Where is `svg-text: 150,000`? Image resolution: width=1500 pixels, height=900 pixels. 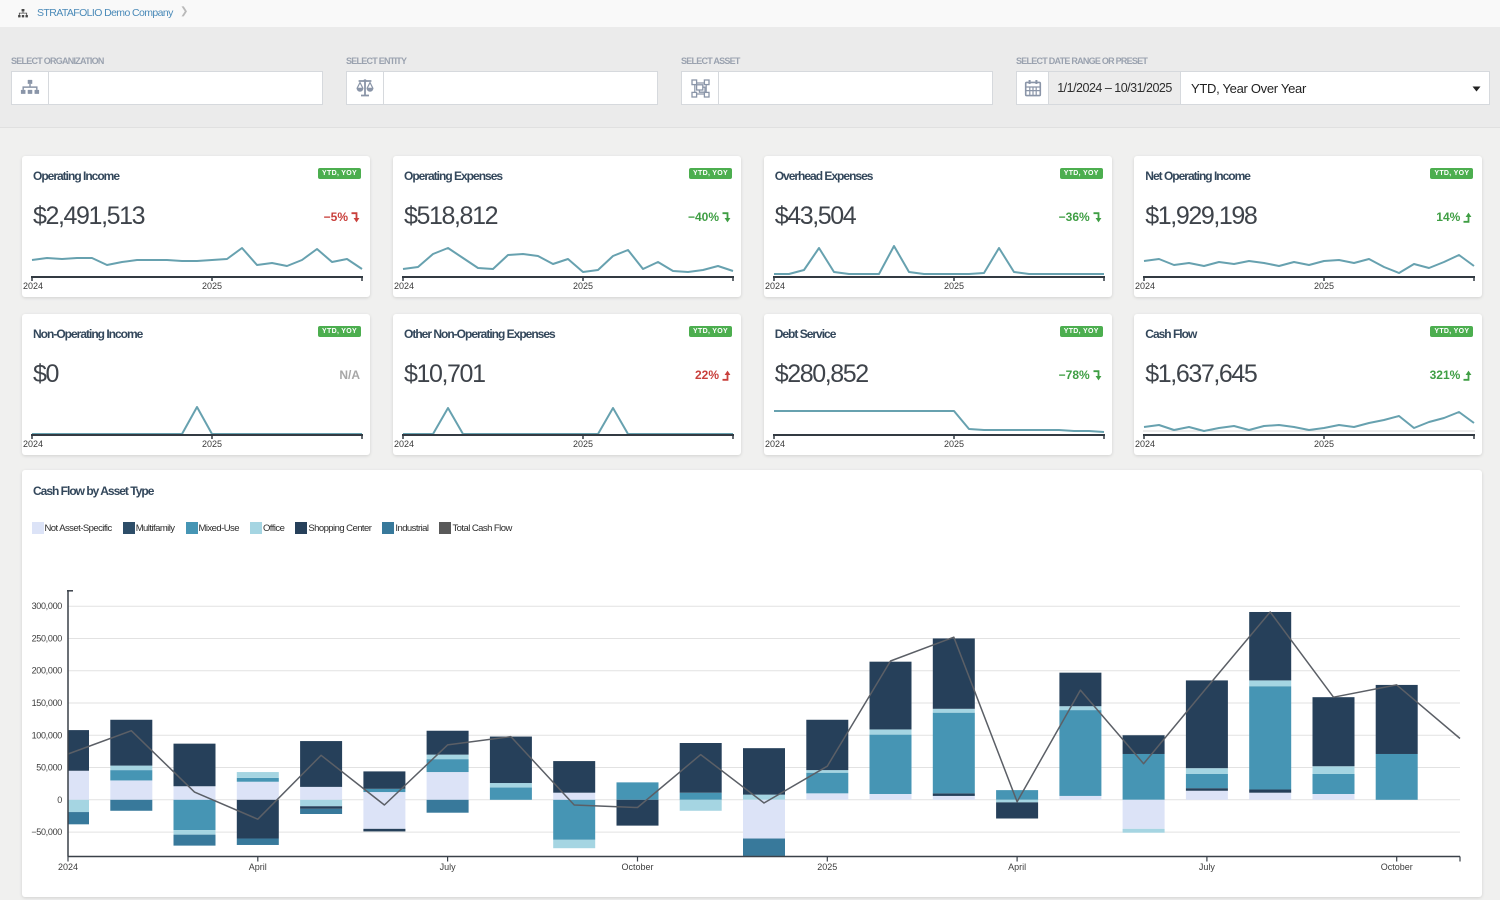
svg-text: 150,000 is located at coordinates (47, 703).